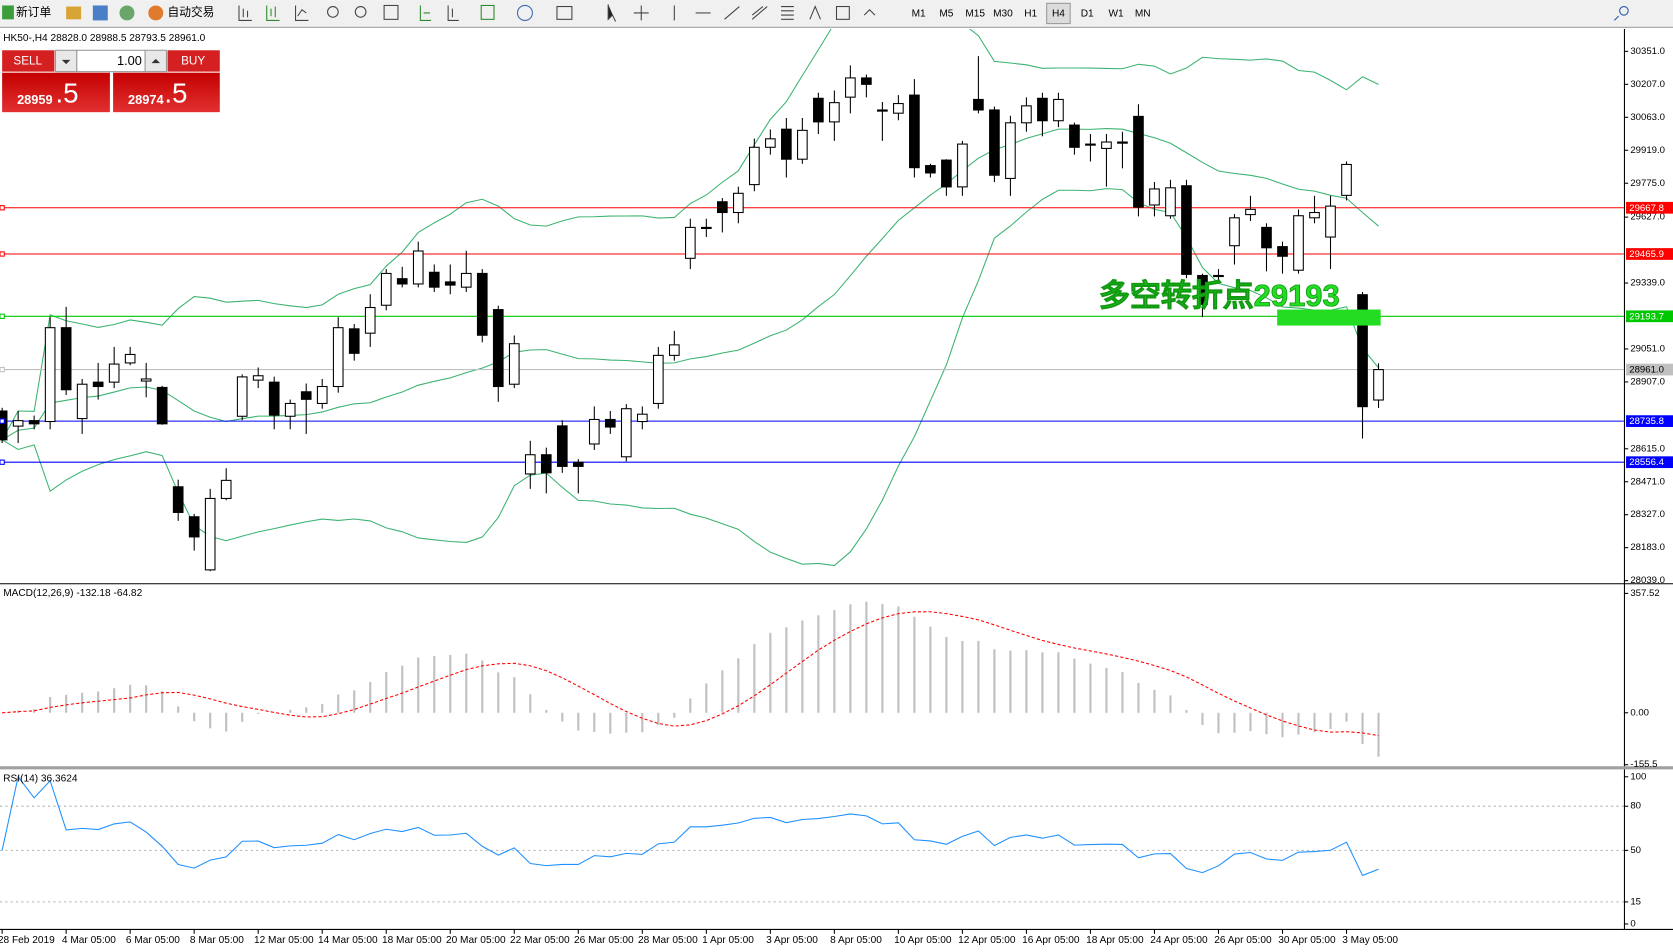 The width and height of the screenshot is (1673, 952). What do you see at coordinates (453, 13) in the screenshot?
I see `shift` at bounding box center [453, 13].